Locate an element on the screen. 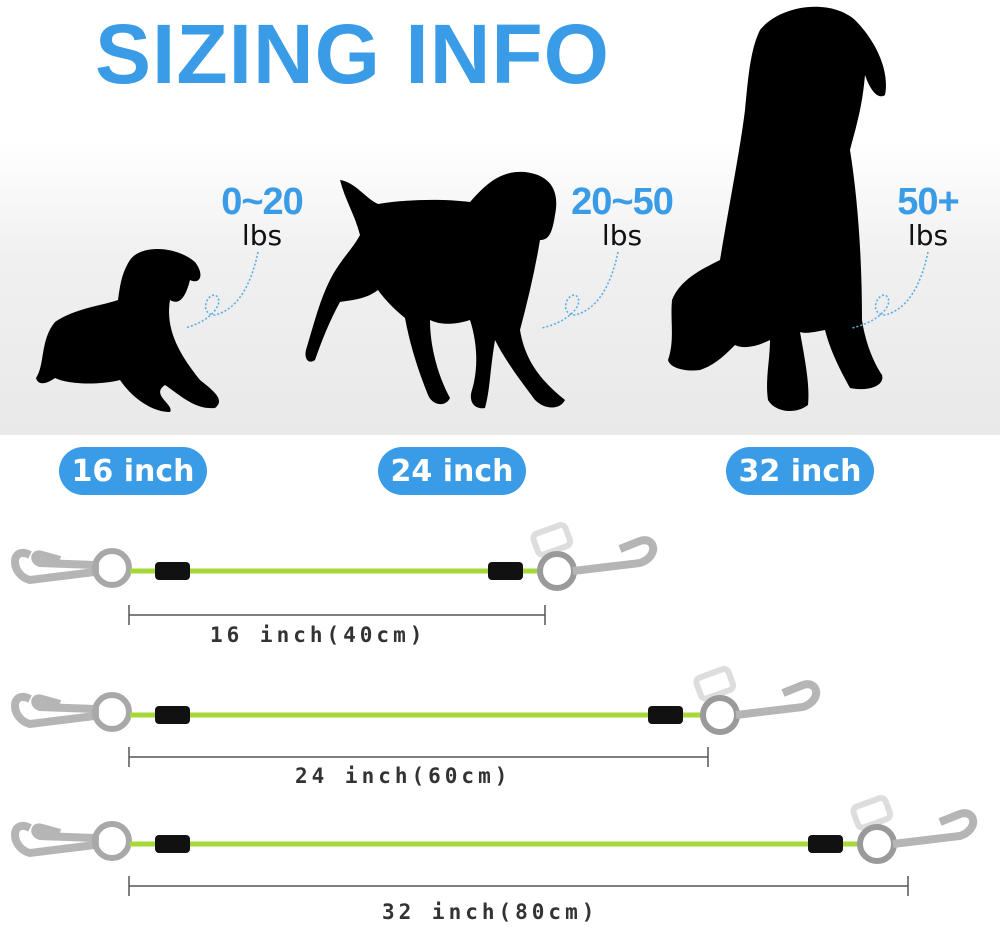 The width and height of the screenshot is (1000, 930). size-badge-32: 32 inch is located at coordinates (800, 471).